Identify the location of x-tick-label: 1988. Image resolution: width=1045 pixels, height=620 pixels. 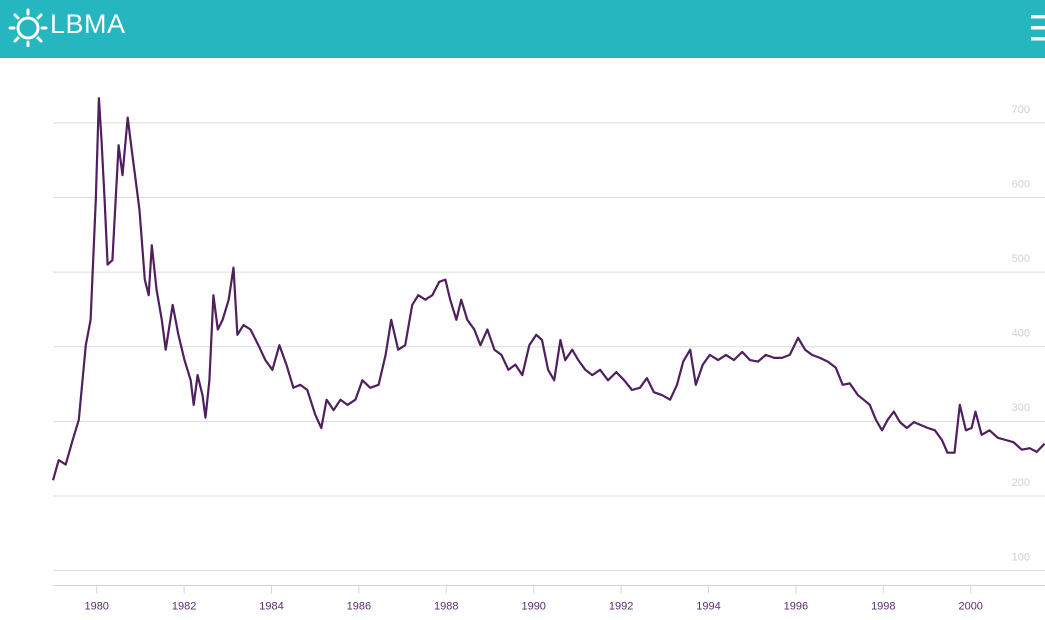
(446, 606).